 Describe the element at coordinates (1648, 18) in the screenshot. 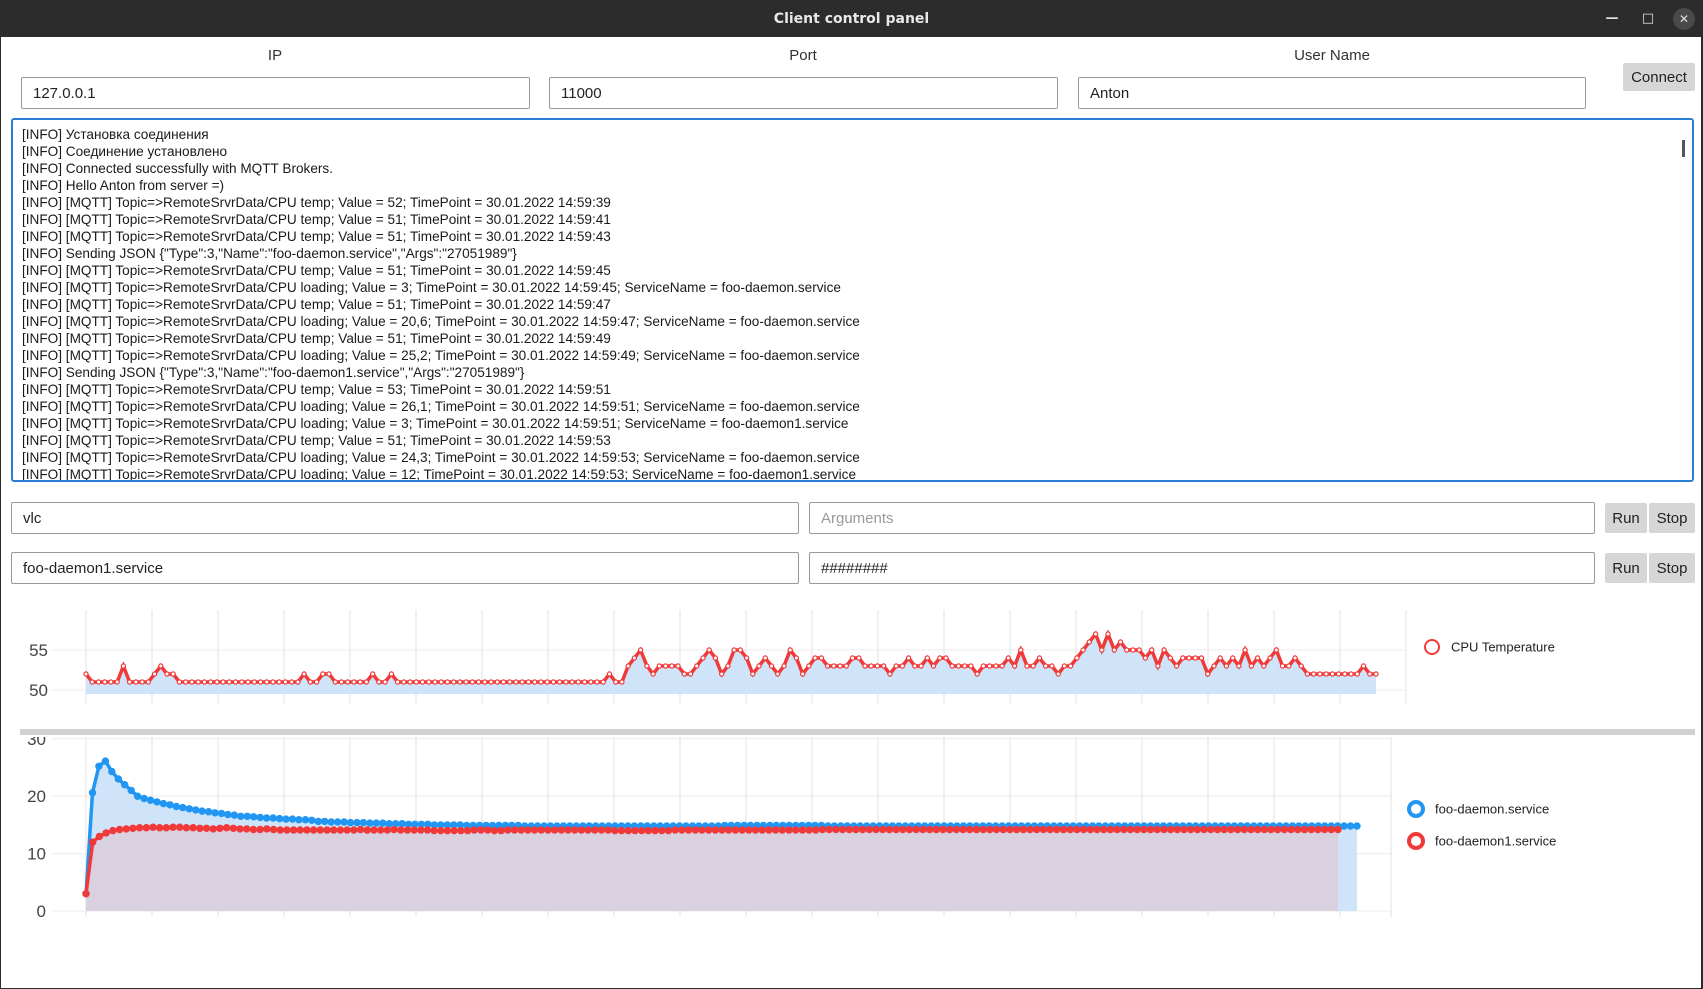

I see `maximize-icon: □` at that location.